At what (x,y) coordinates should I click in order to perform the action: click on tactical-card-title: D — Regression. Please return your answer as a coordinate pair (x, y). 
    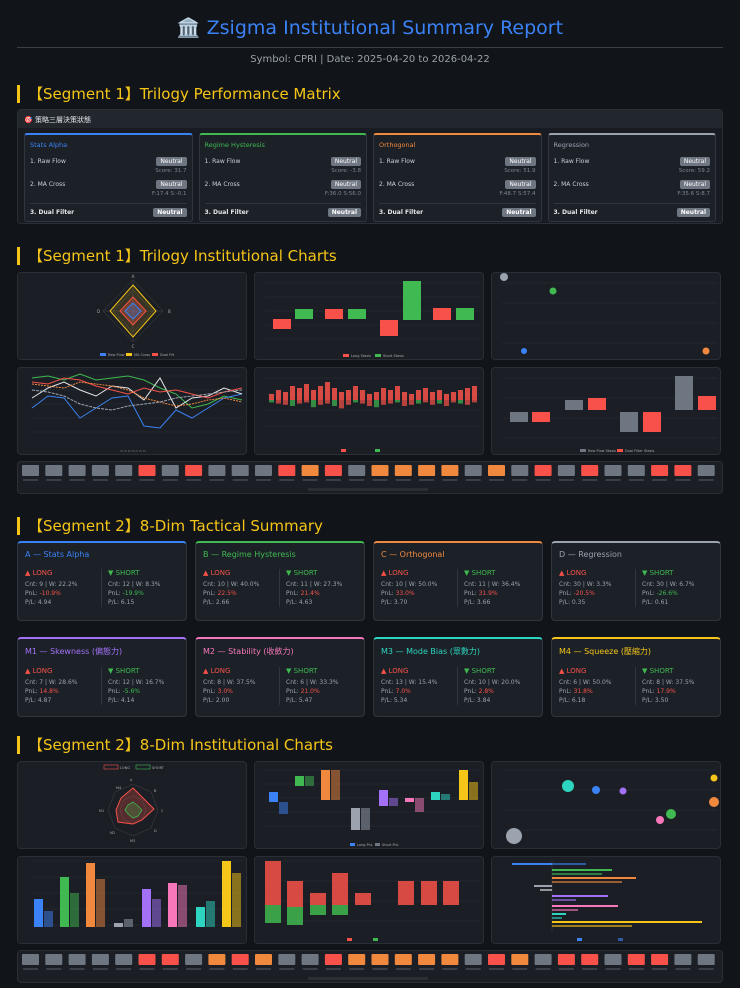
    Looking at the image, I should click on (591, 554).